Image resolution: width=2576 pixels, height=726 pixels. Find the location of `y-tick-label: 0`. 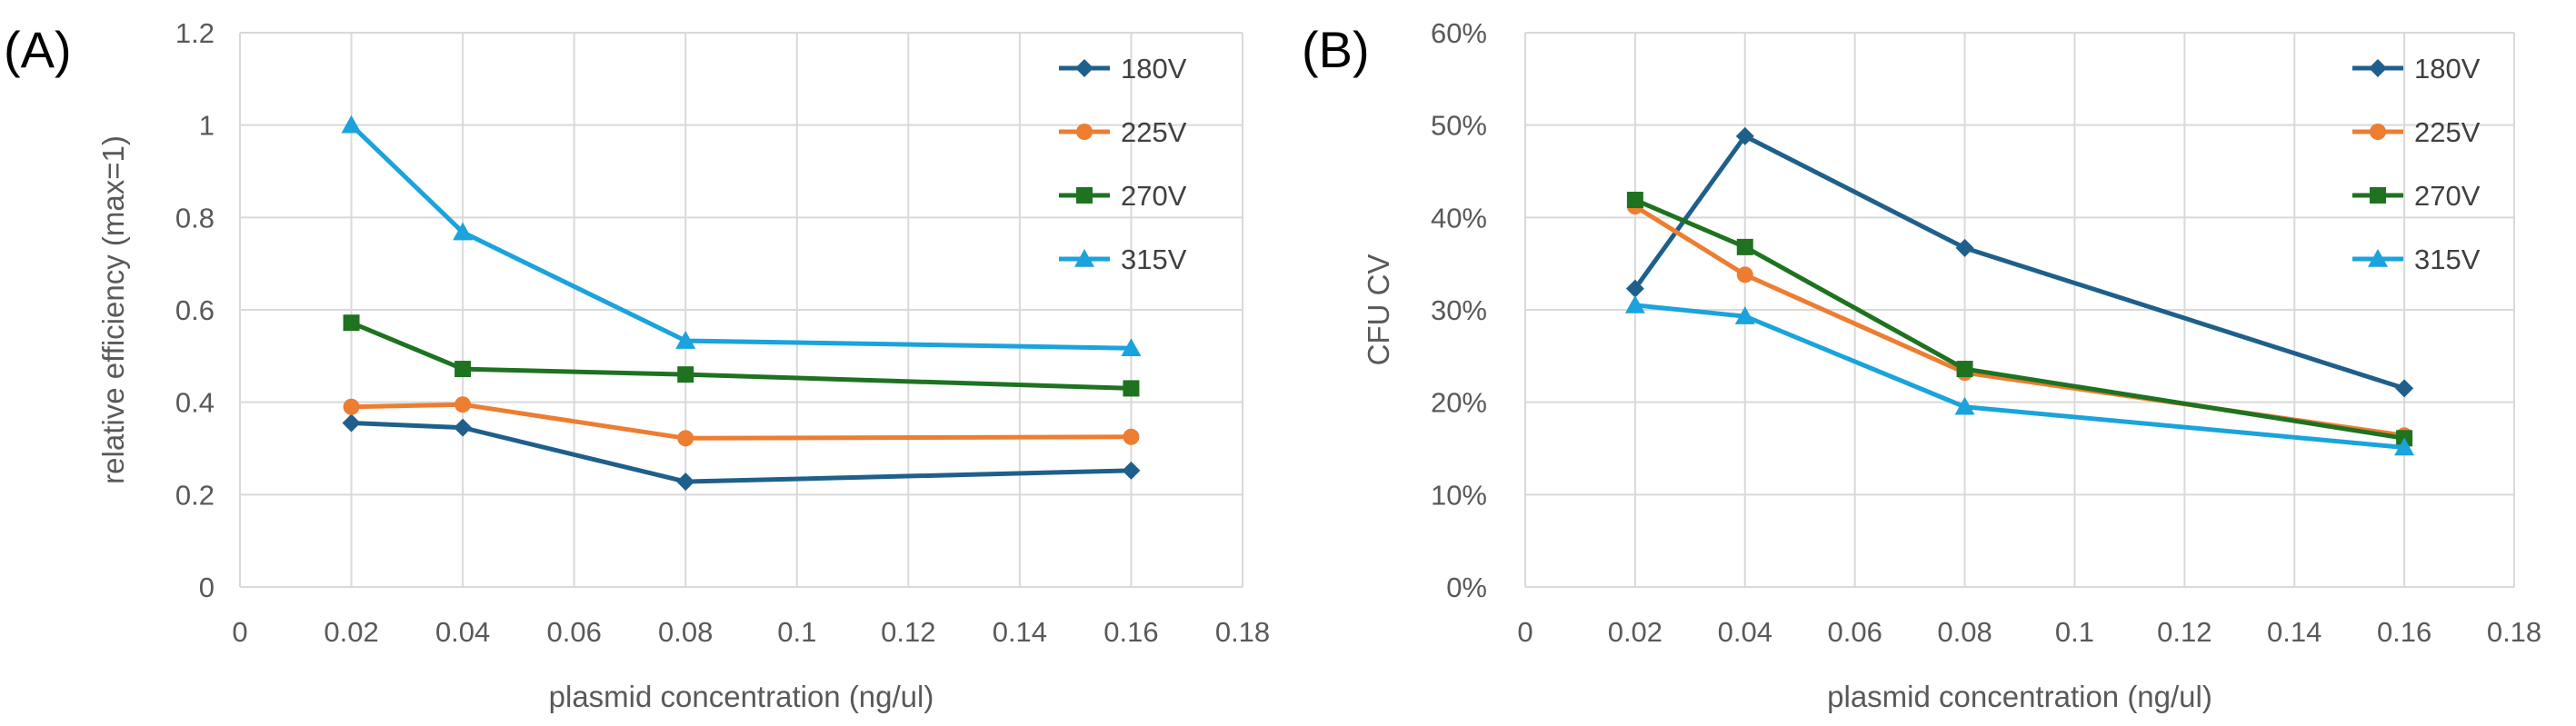

y-tick-label: 0 is located at coordinates (207, 587).